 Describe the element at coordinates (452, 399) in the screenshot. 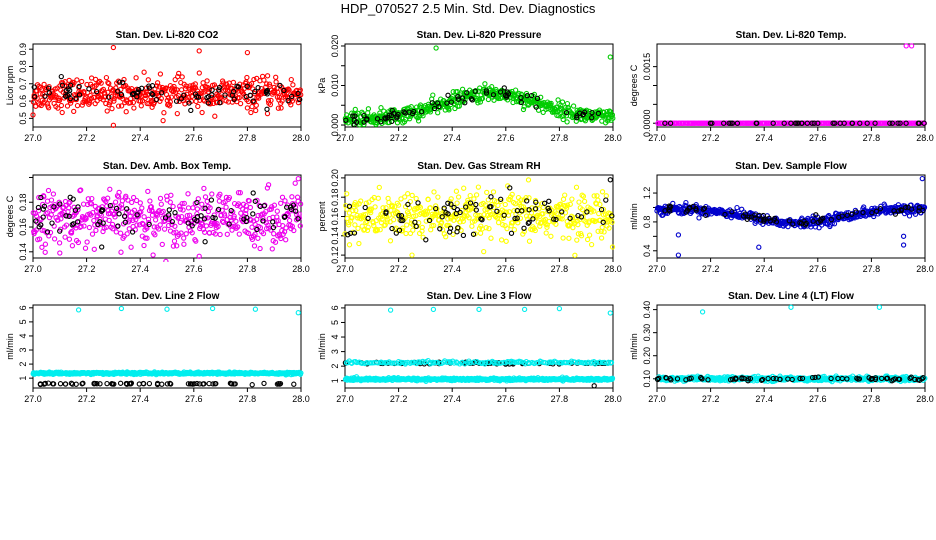

I see `x-tick-label: 27.4` at that location.